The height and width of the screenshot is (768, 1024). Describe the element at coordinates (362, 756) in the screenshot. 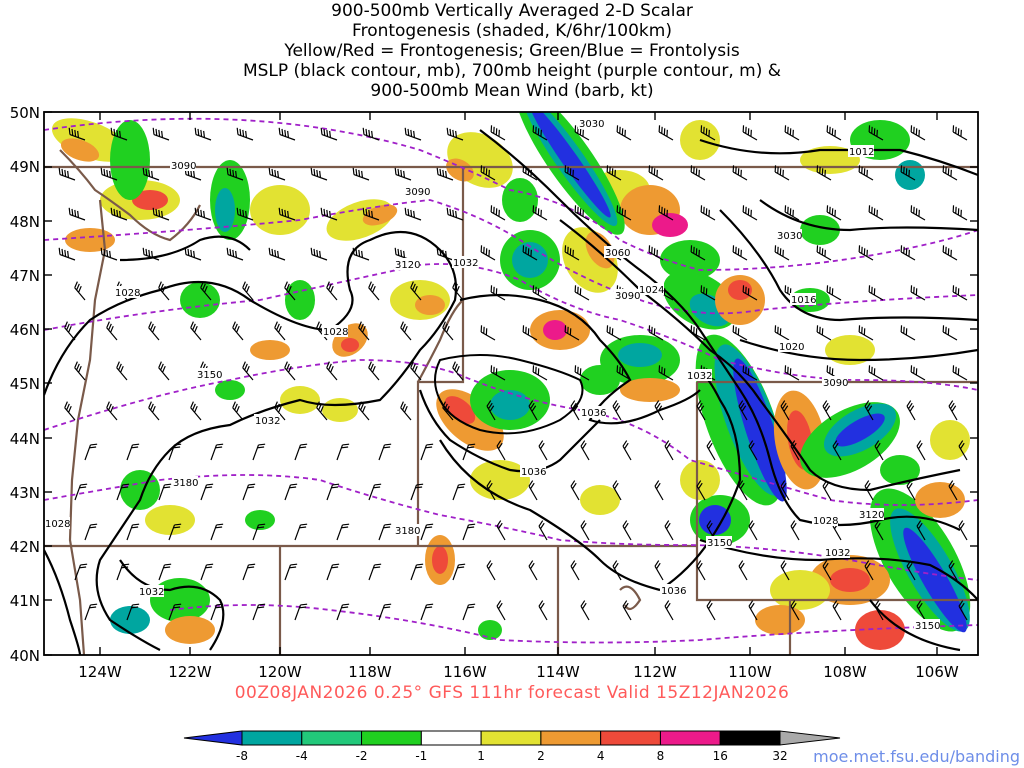

I see `colorbar-tick-label: -2` at that location.